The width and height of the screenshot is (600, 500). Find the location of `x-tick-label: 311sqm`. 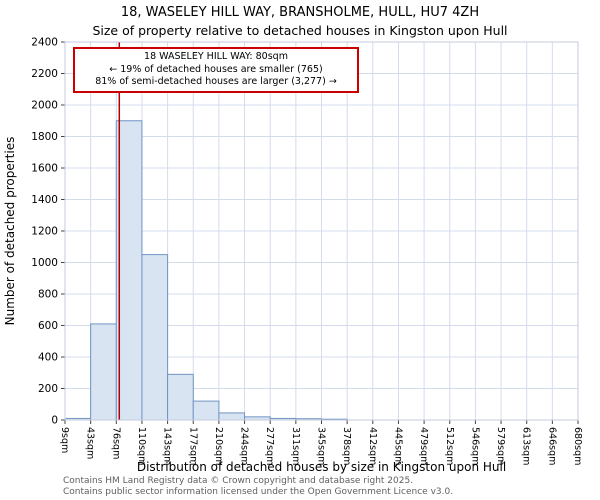

x-tick-label: 311sqm is located at coordinates (295, 446).